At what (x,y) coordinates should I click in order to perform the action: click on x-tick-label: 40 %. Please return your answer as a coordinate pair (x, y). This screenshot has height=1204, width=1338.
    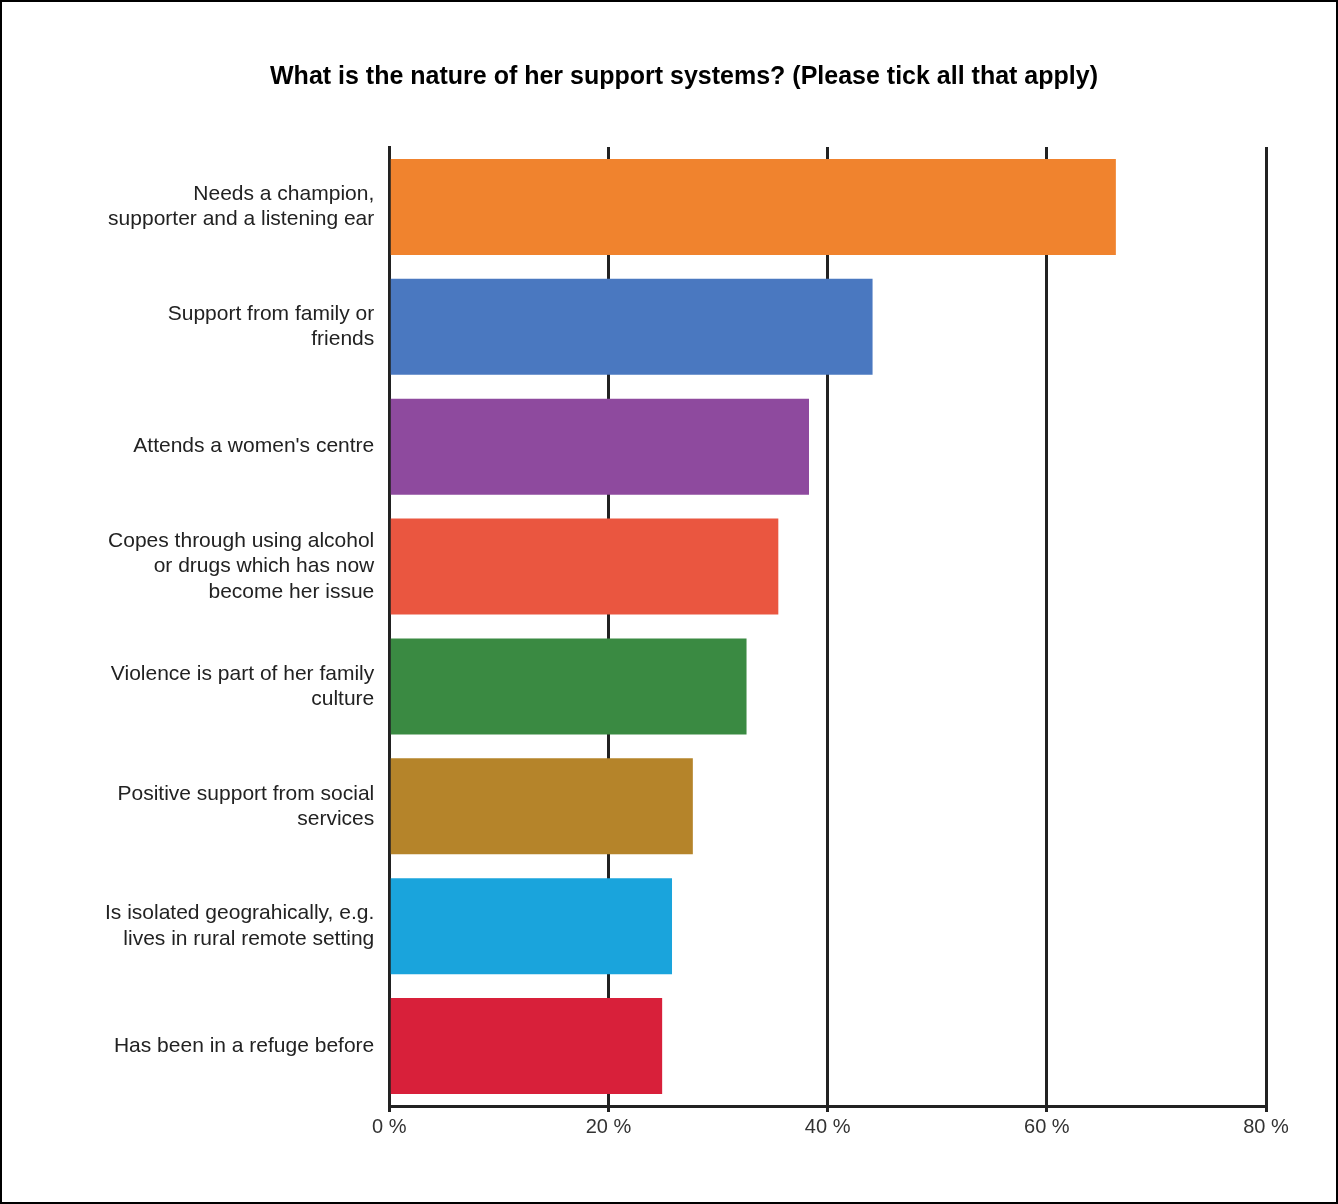
    Looking at the image, I should click on (827, 1125).